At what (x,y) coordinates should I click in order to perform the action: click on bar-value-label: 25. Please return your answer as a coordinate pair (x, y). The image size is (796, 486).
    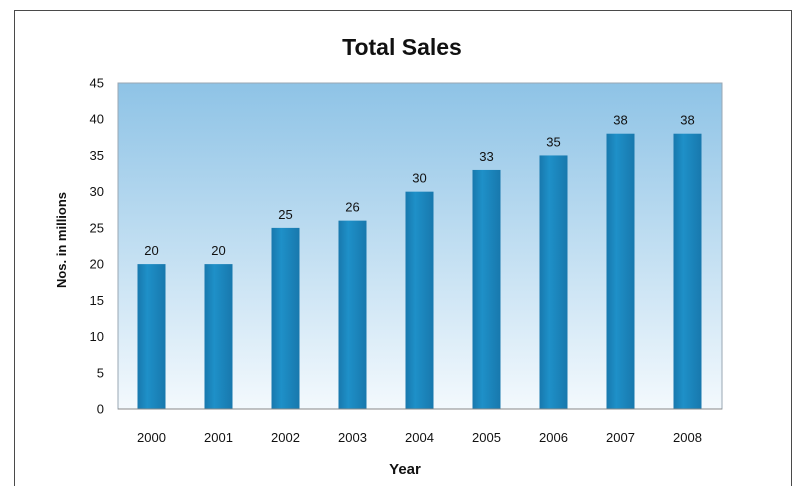
    Looking at the image, I should click on (285, 214).